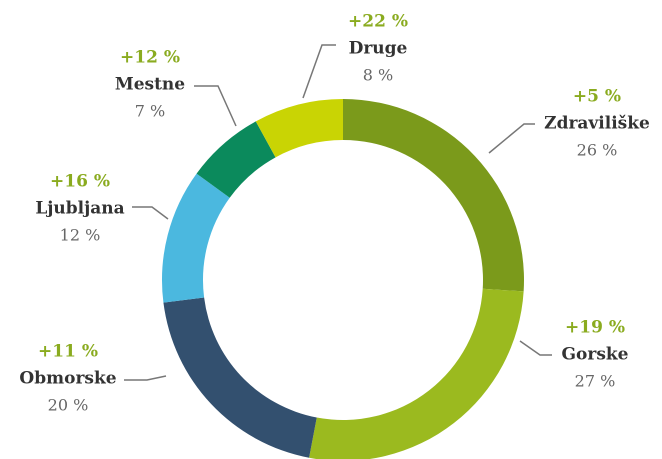 This screenshot has width=662, height=459. I want to click on category-label: Gorske, so click(595, 355).